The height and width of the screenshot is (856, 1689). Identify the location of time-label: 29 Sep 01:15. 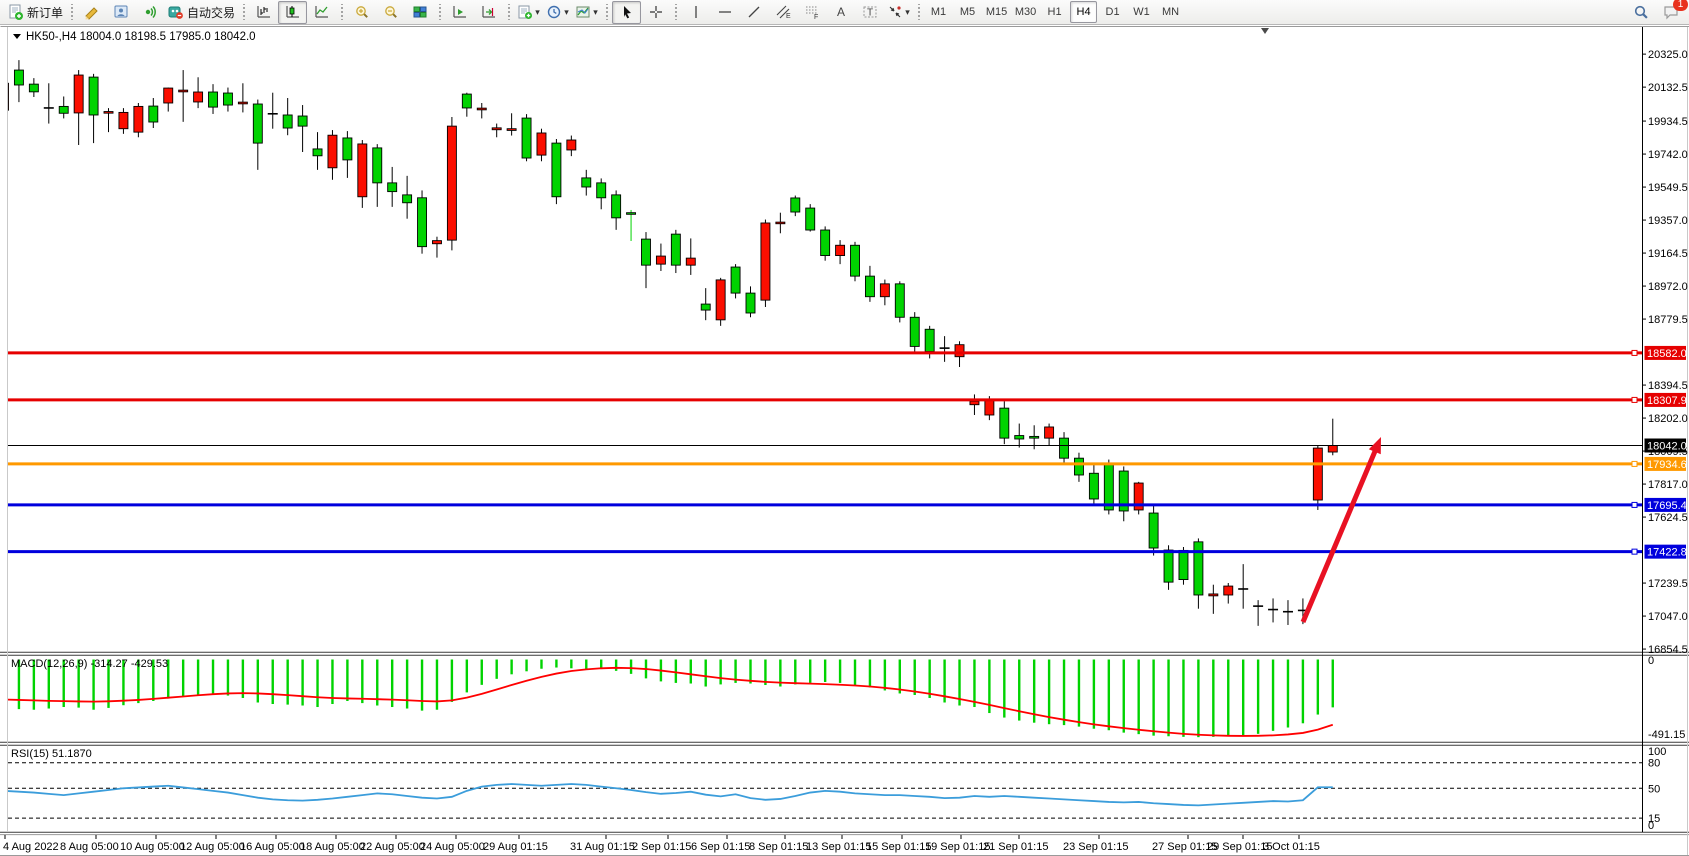
(1239, 847).